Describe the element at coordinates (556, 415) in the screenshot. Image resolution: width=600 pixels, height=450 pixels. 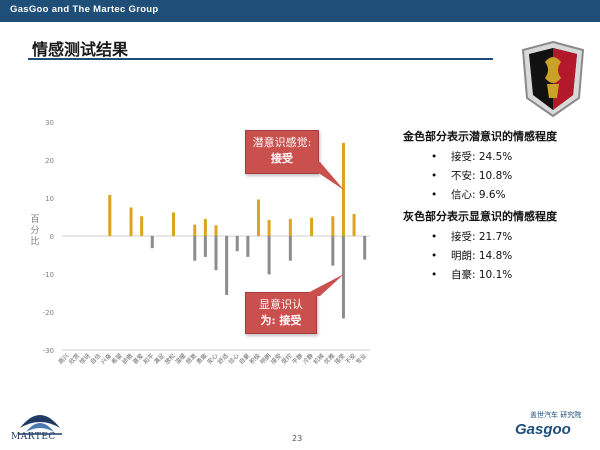
I see `gasgoo-tagline: 盖世汽车 研究院` at that location.